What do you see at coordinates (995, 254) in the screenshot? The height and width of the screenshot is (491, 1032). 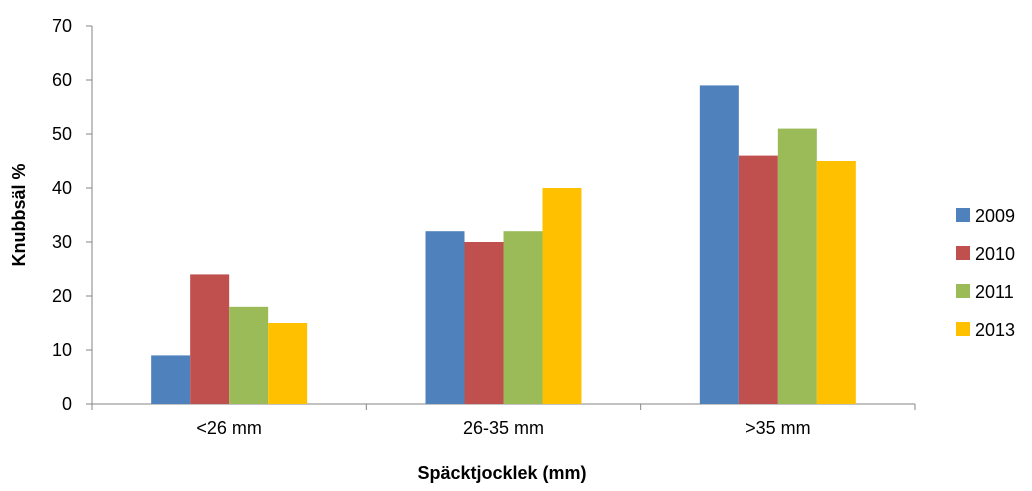 I see `legend-label-2010: 2010` at bounding box center [995, 254].